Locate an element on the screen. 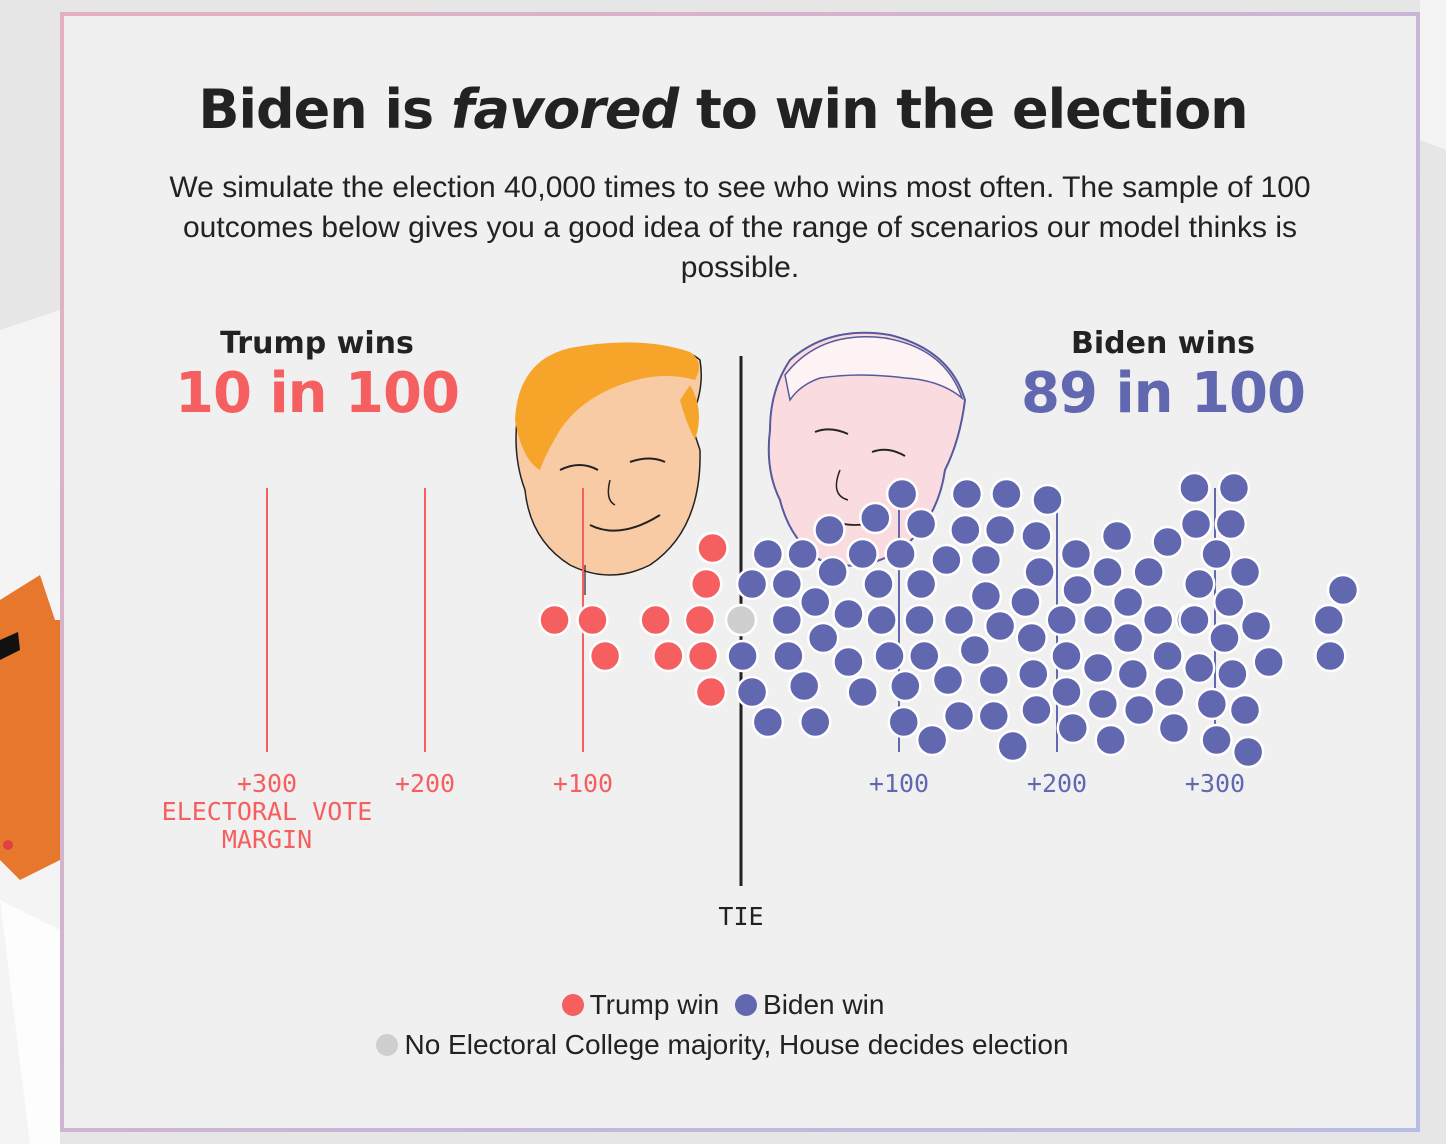 This screenshot has width=1446, height=1144. axis-title-line-2: MARGIN is located at coordinates (267, 839).